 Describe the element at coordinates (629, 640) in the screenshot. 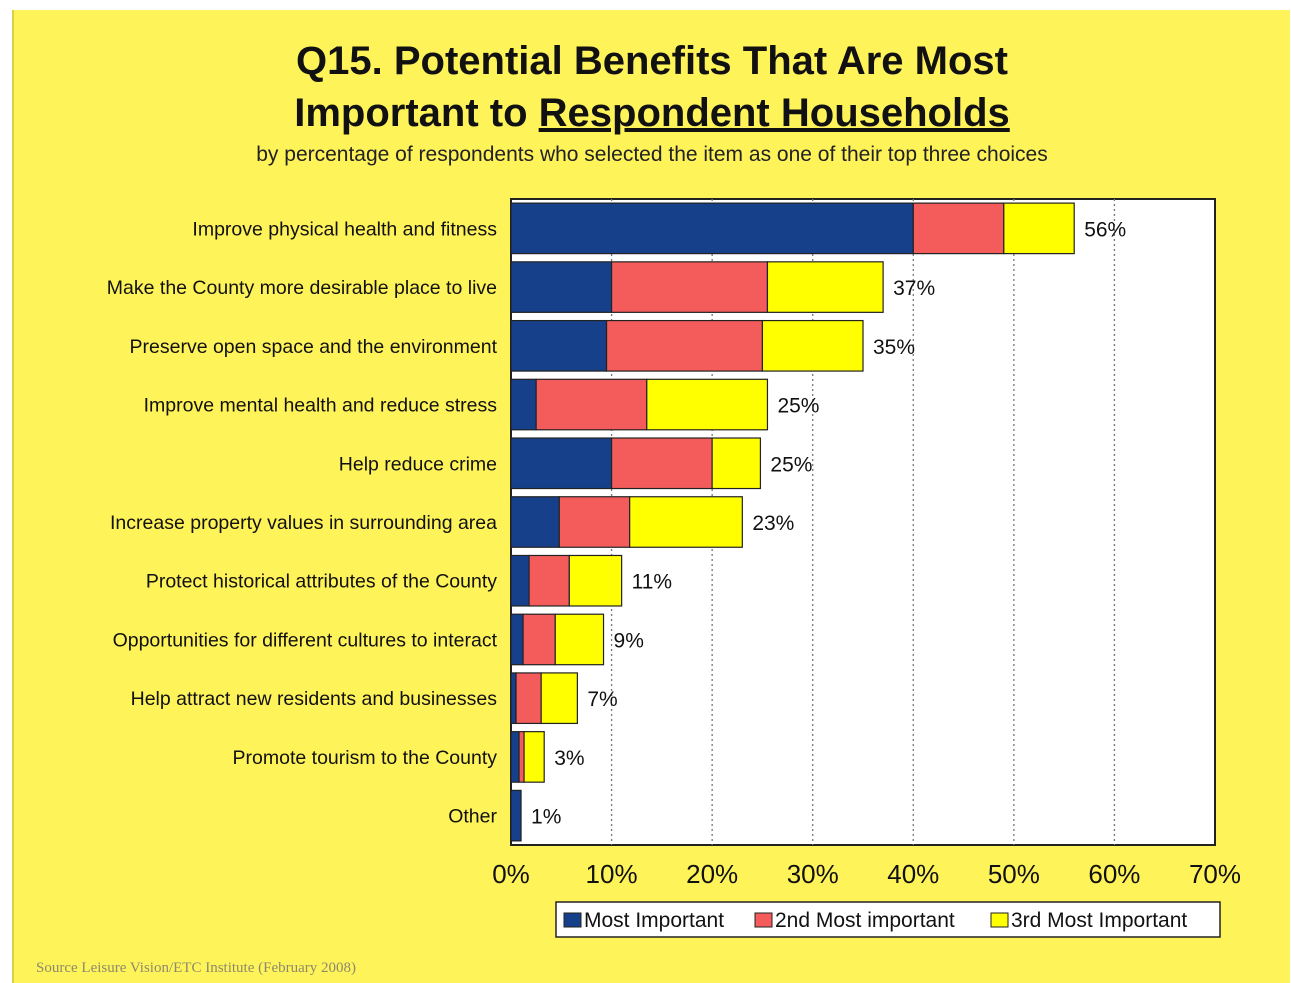

I see `data-label: 9%` at that location.